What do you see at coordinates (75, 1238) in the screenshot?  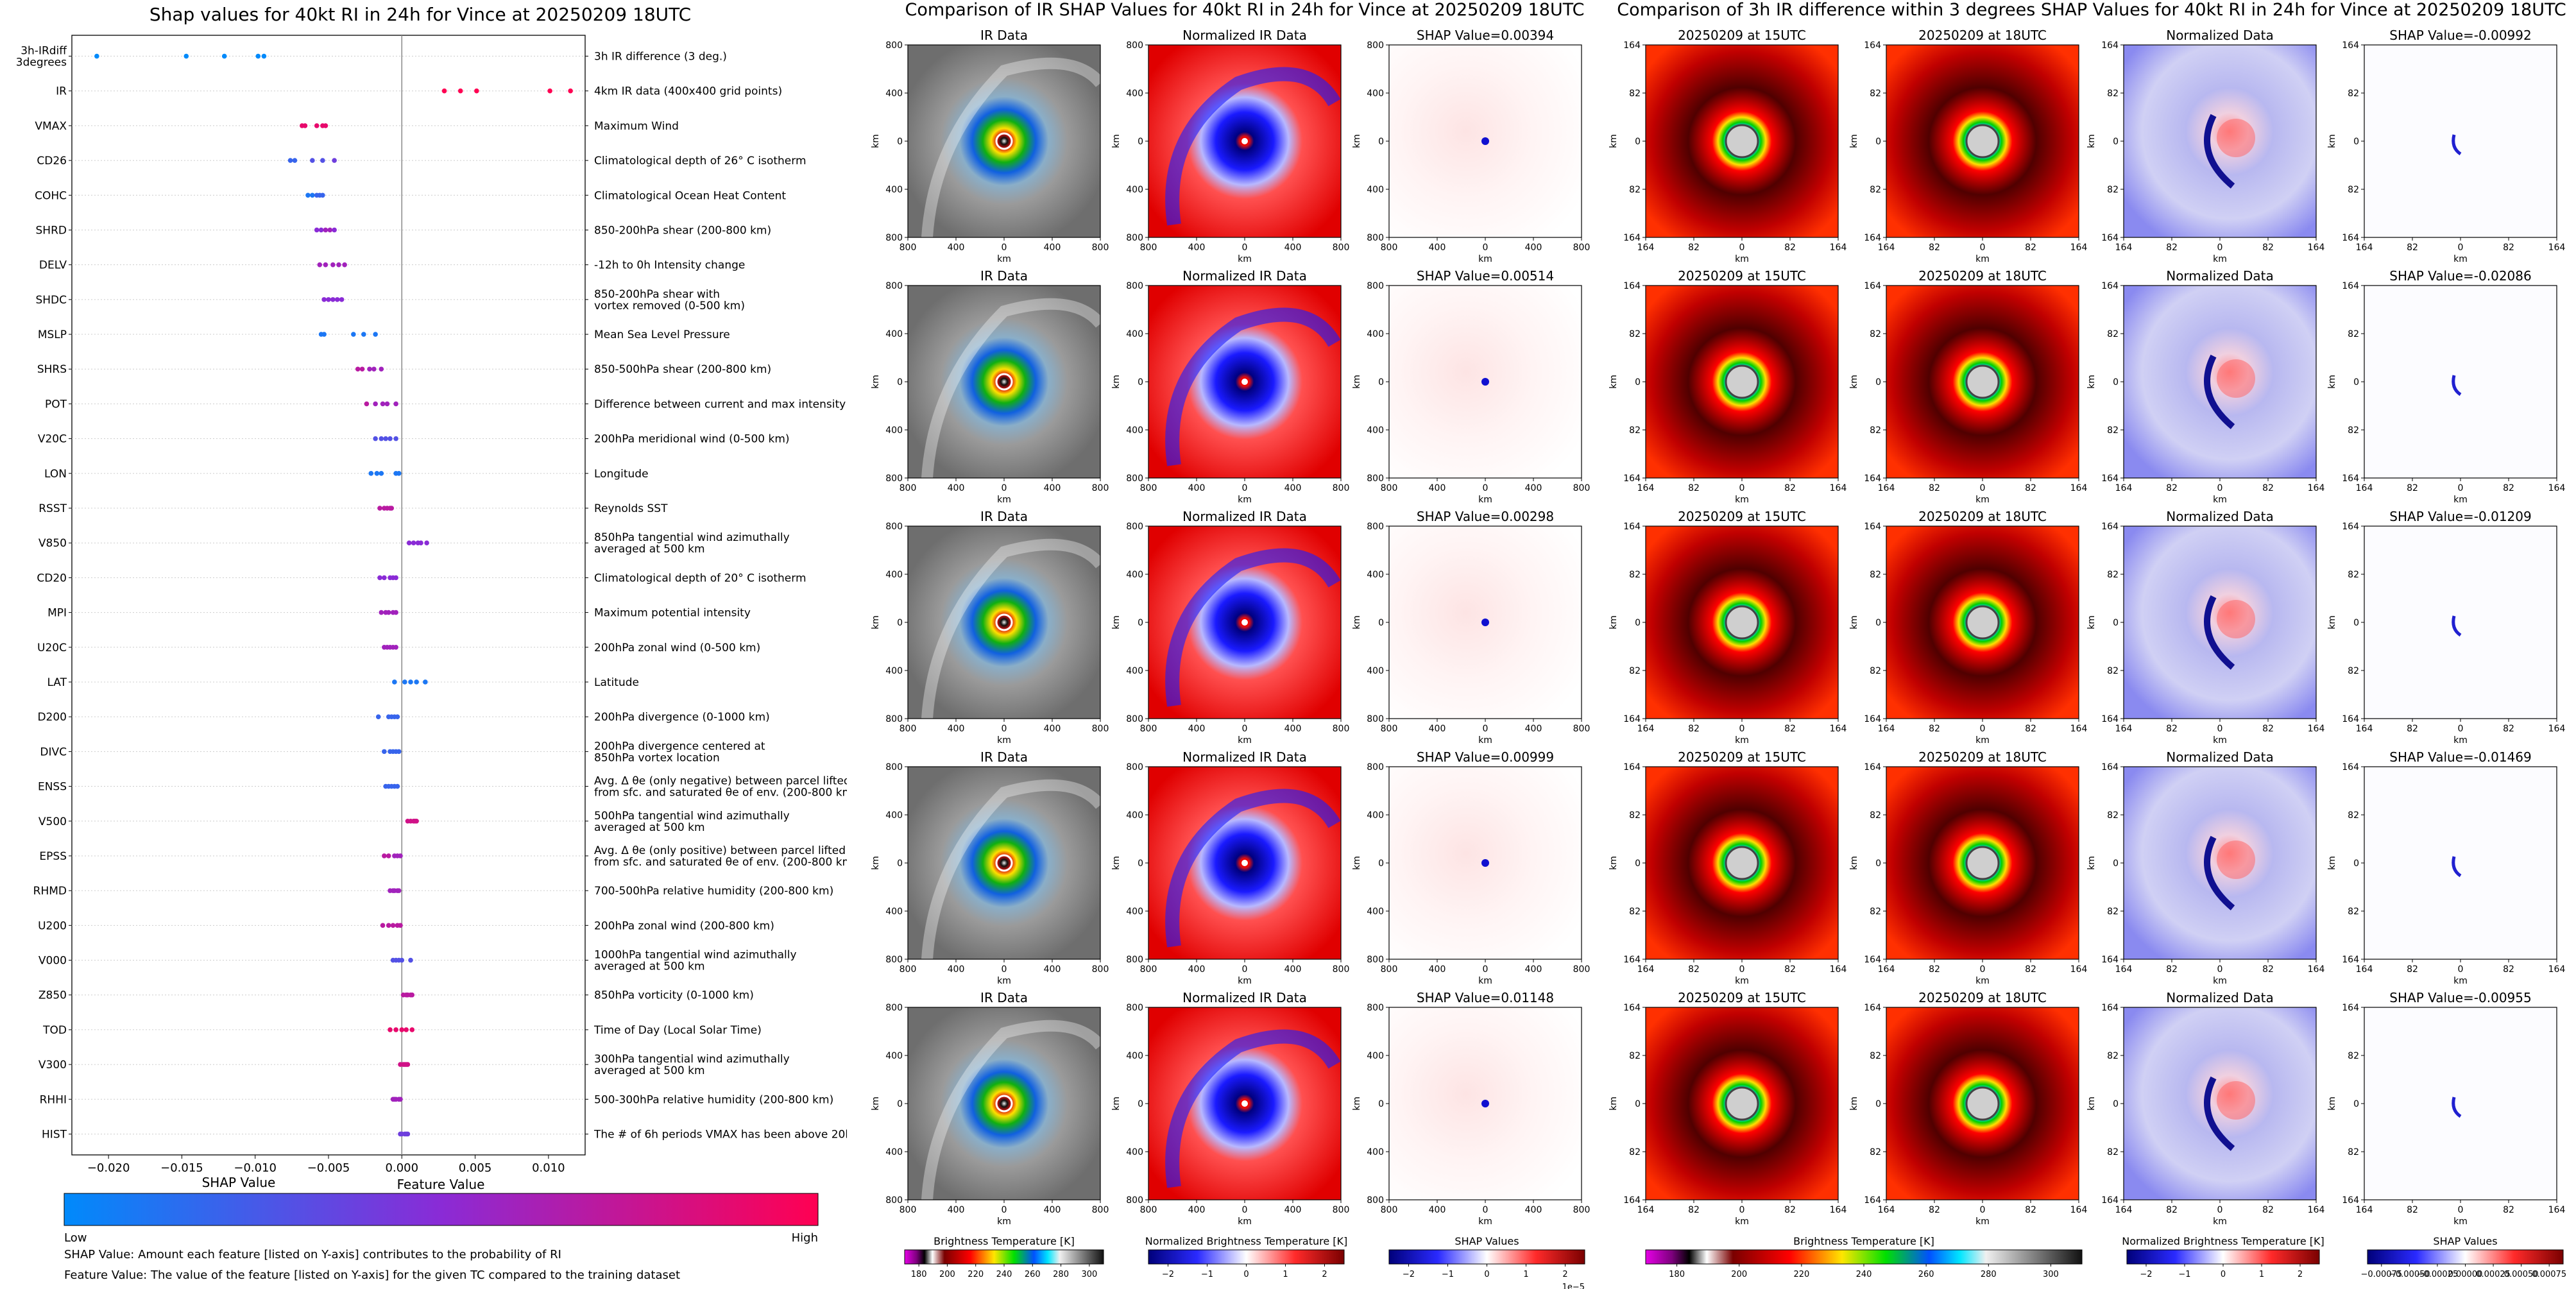 I see `colorbar-low: Low` at bounding box center [75, 1238].